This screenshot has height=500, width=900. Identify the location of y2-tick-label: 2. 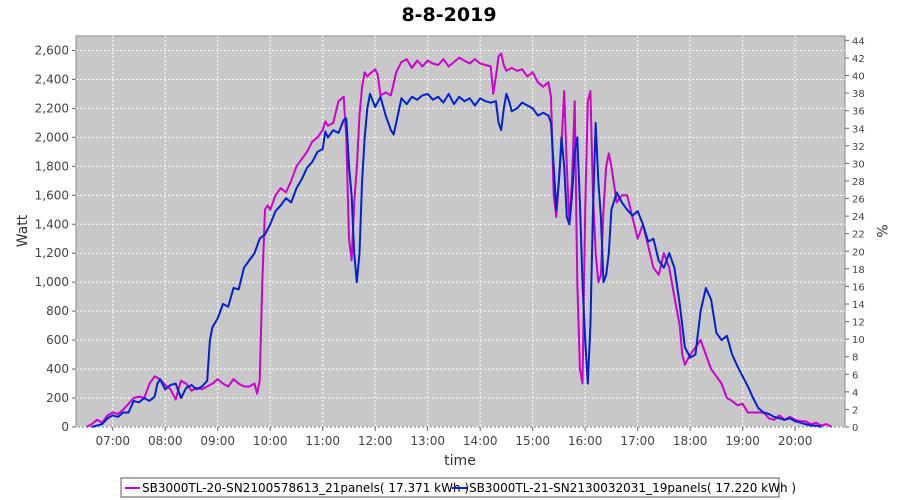
(855, 410).